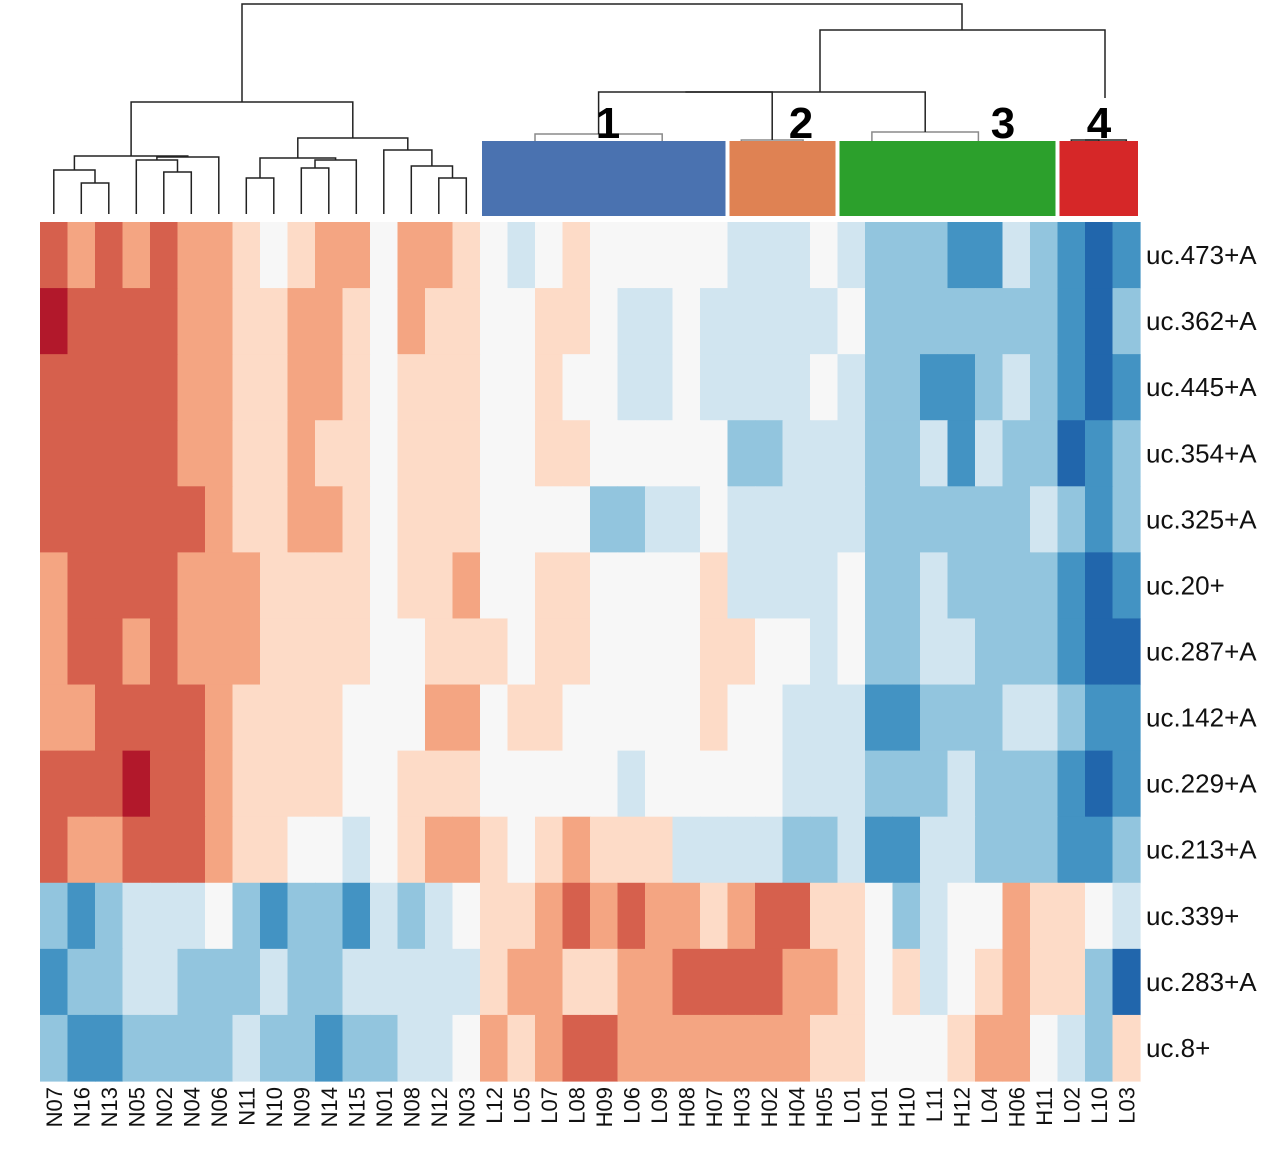  Describe the element at coordinates (136, 1107) in the screenshot. I see `column-label: N05` at that location.